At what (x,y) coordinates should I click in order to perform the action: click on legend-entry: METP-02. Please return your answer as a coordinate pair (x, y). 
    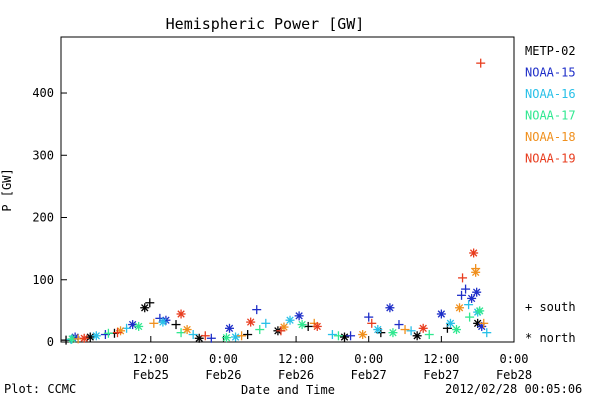
    Looking at the image, I should click on (550, 51).